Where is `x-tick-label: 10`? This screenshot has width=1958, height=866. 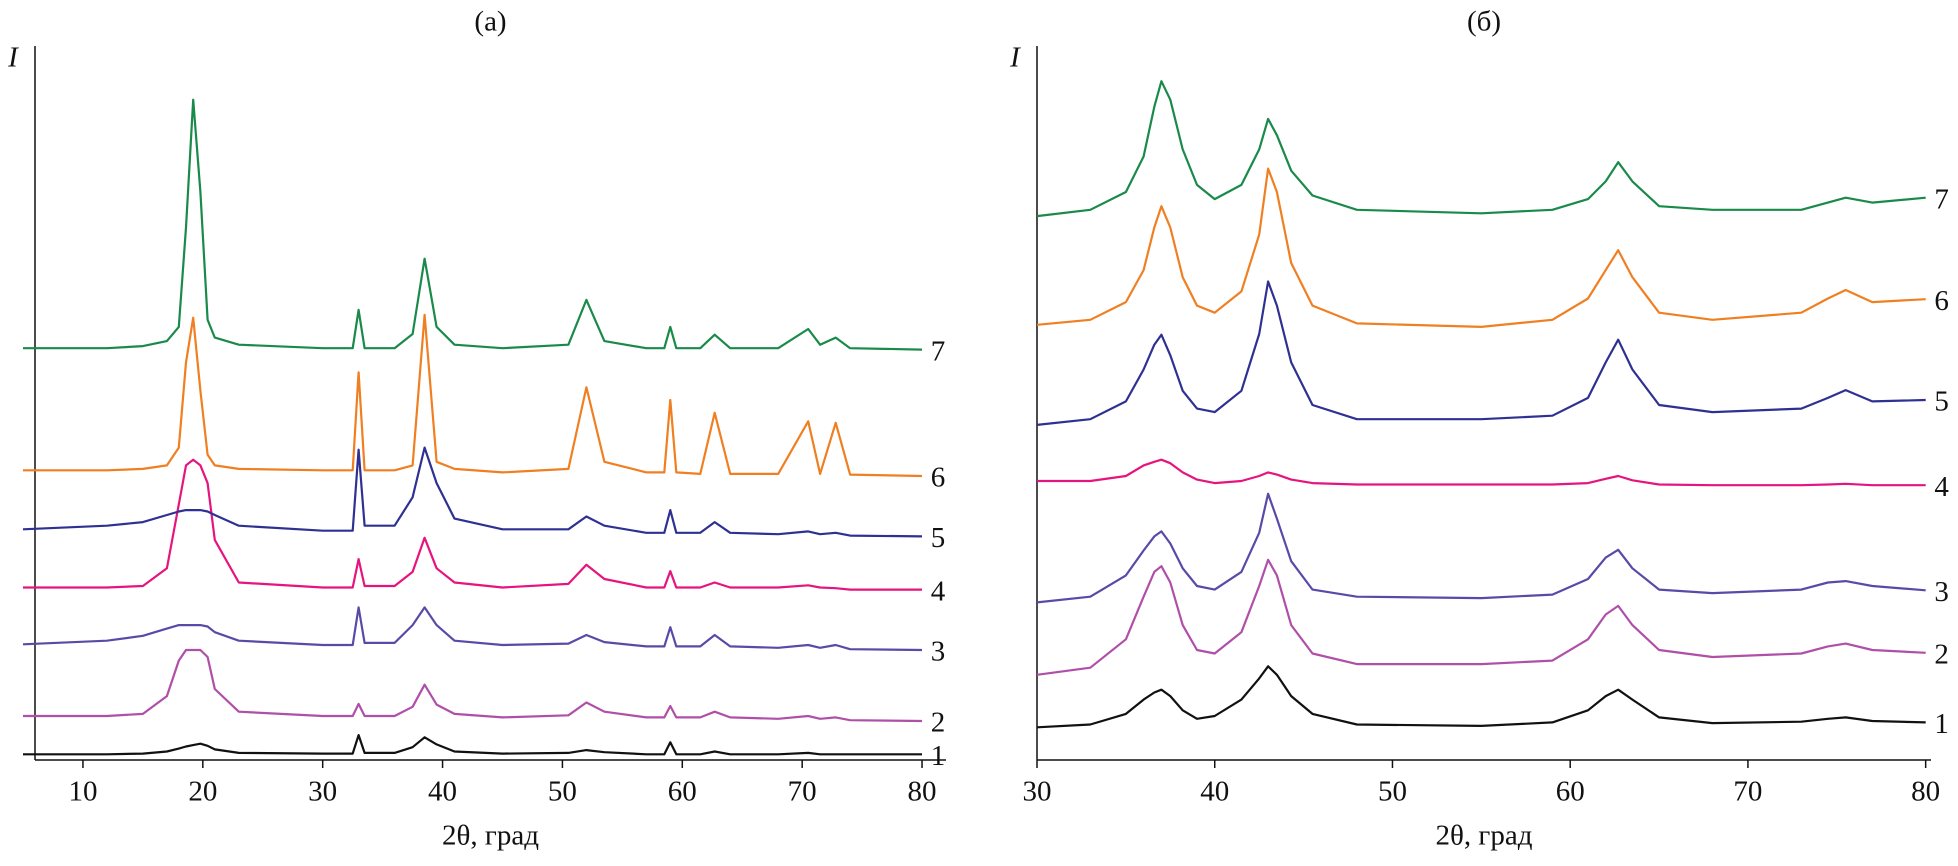
x-tick-label: 10 is located at coordinates (82, 792).